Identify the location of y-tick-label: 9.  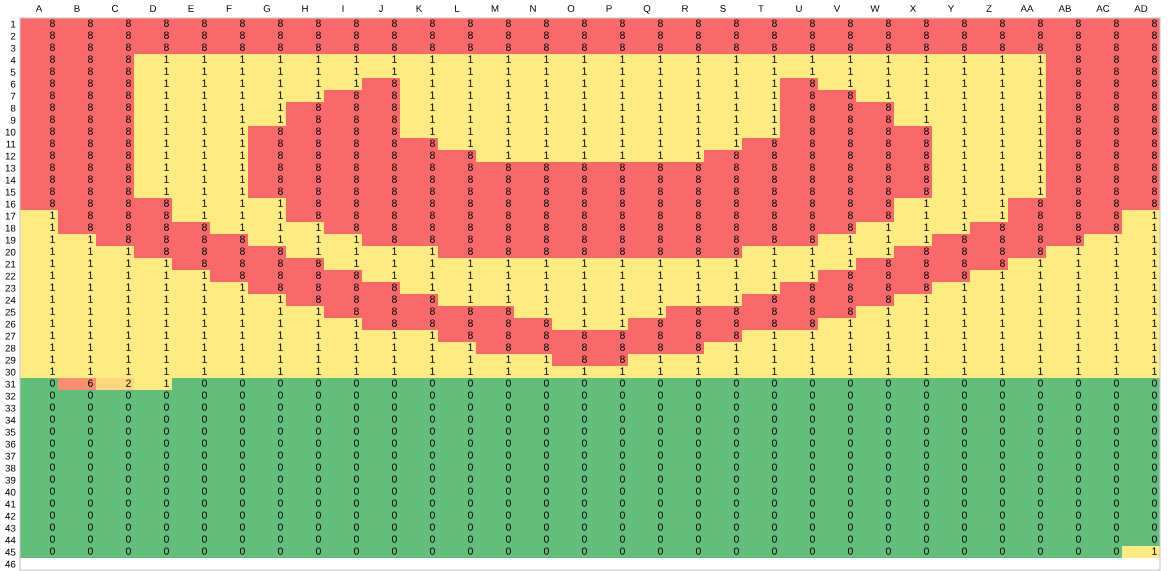
(13, 120).